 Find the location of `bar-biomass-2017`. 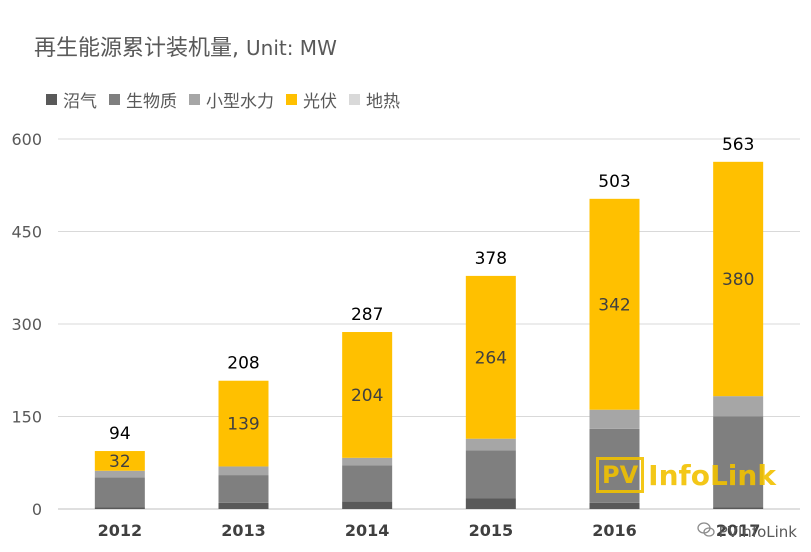

bar-biomass-2017 is located at coordinates (738, 462).